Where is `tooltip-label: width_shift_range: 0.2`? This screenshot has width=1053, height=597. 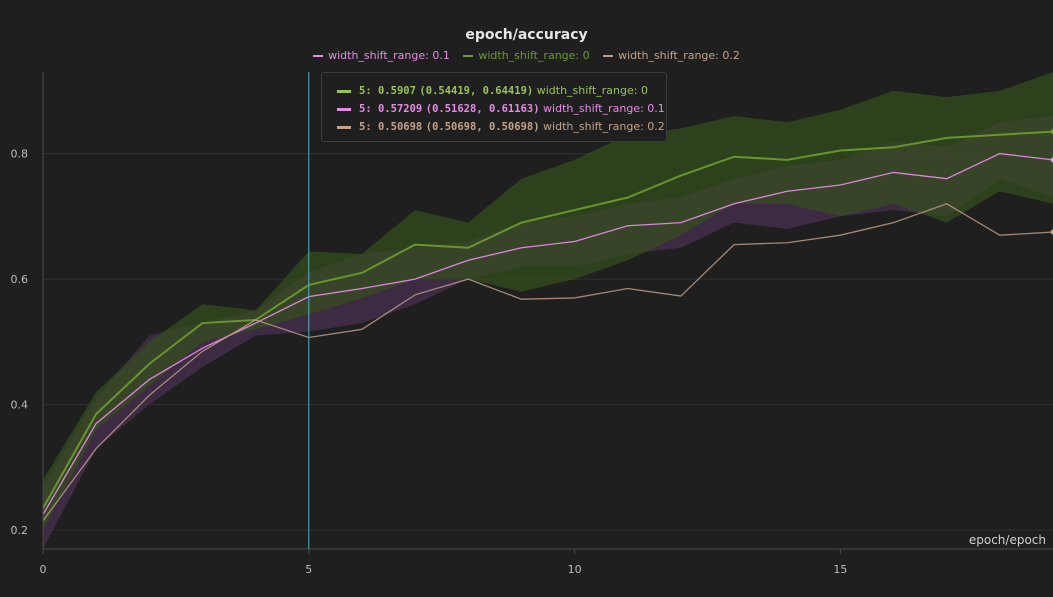
tooltip-label: width_shift_range: 0.2 is located at coordinates (604, 126).